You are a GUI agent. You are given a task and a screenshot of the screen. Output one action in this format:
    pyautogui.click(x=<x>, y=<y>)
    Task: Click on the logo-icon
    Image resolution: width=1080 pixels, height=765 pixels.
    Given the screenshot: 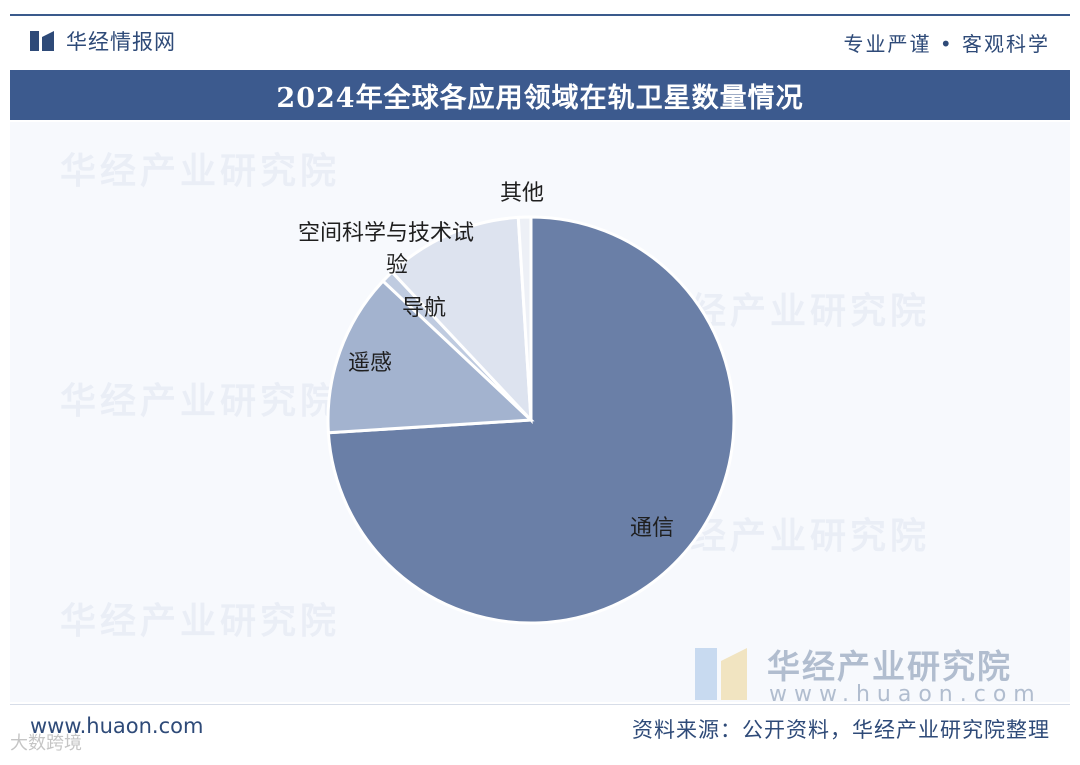 What is the action you would take?
    pyautogui.click(x=43, y=41)
    